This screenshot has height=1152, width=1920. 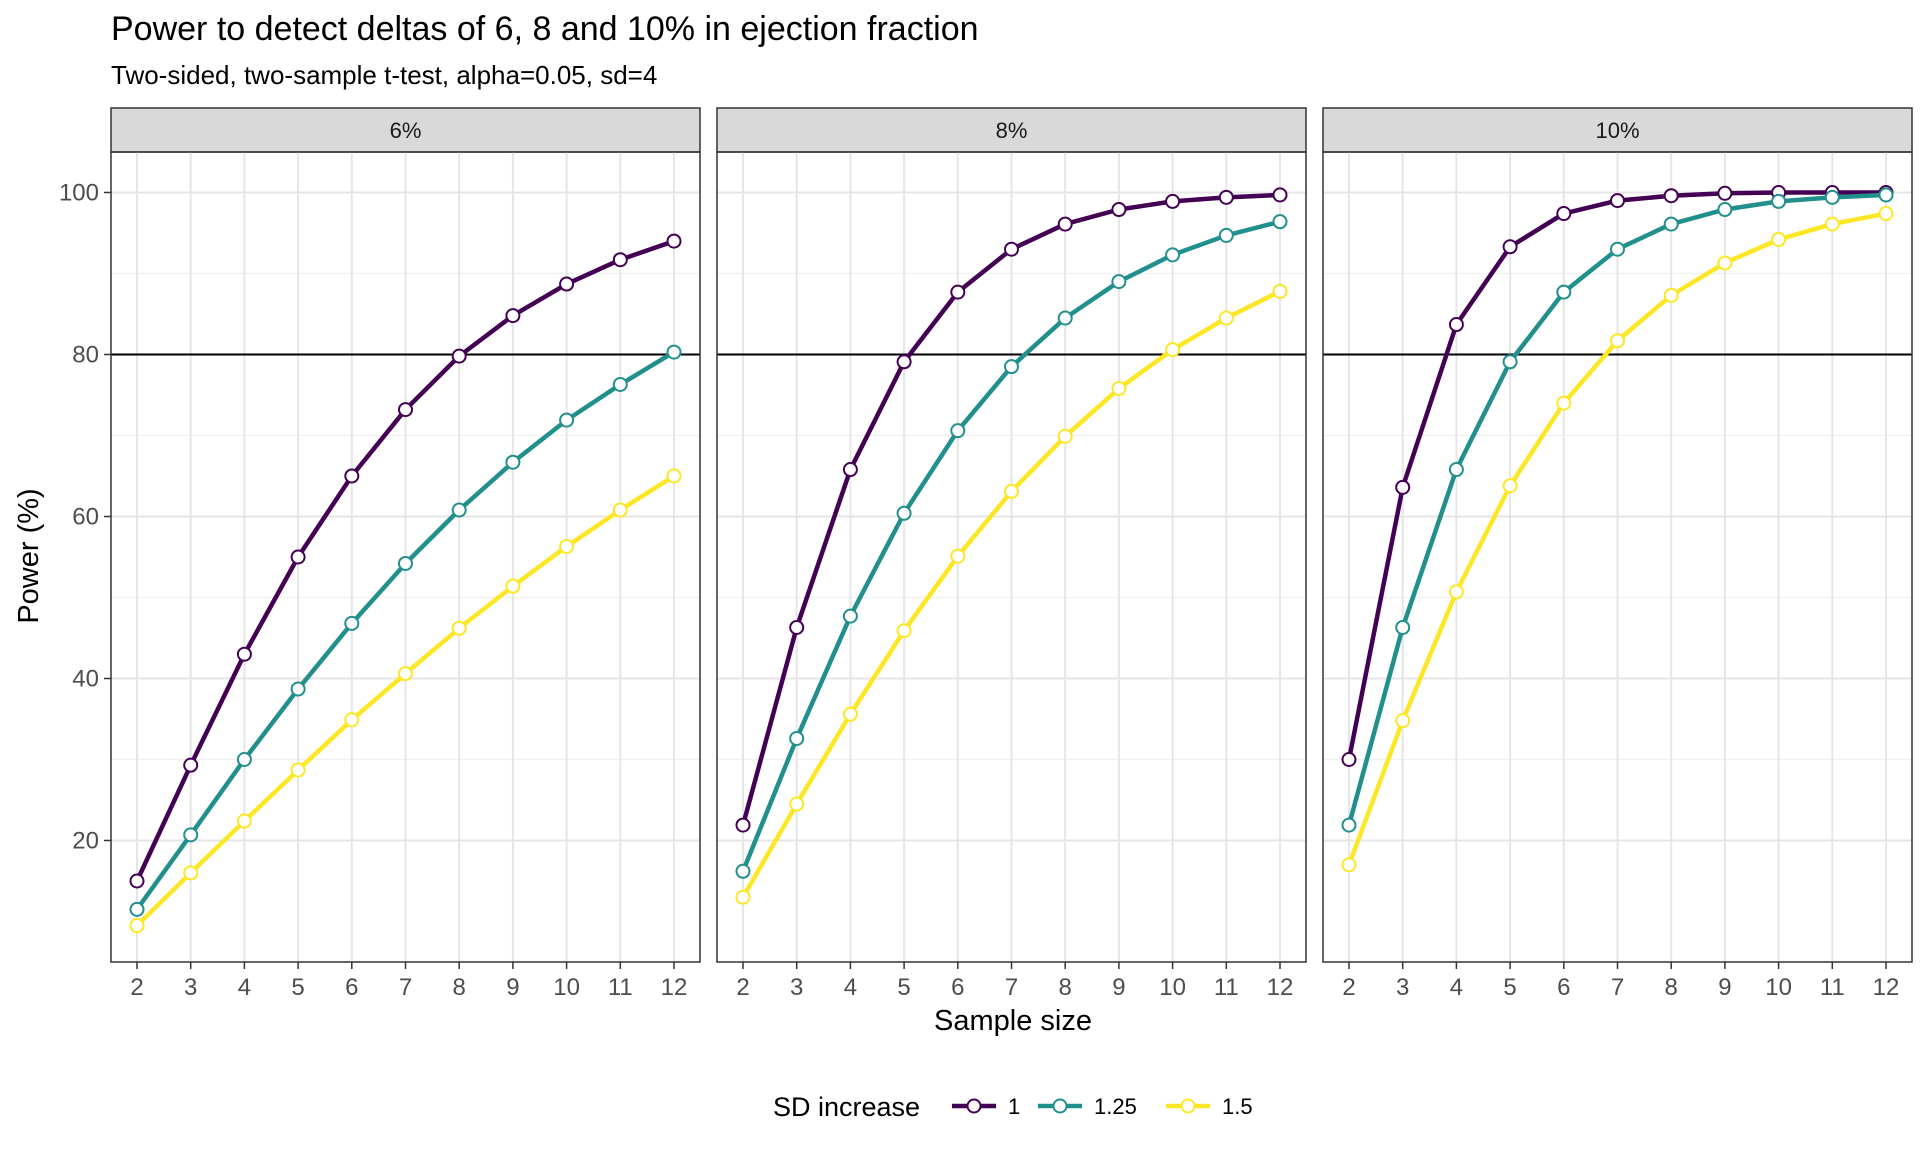 I want to click on y-tick-label: 80, so click(x=85, y=355).